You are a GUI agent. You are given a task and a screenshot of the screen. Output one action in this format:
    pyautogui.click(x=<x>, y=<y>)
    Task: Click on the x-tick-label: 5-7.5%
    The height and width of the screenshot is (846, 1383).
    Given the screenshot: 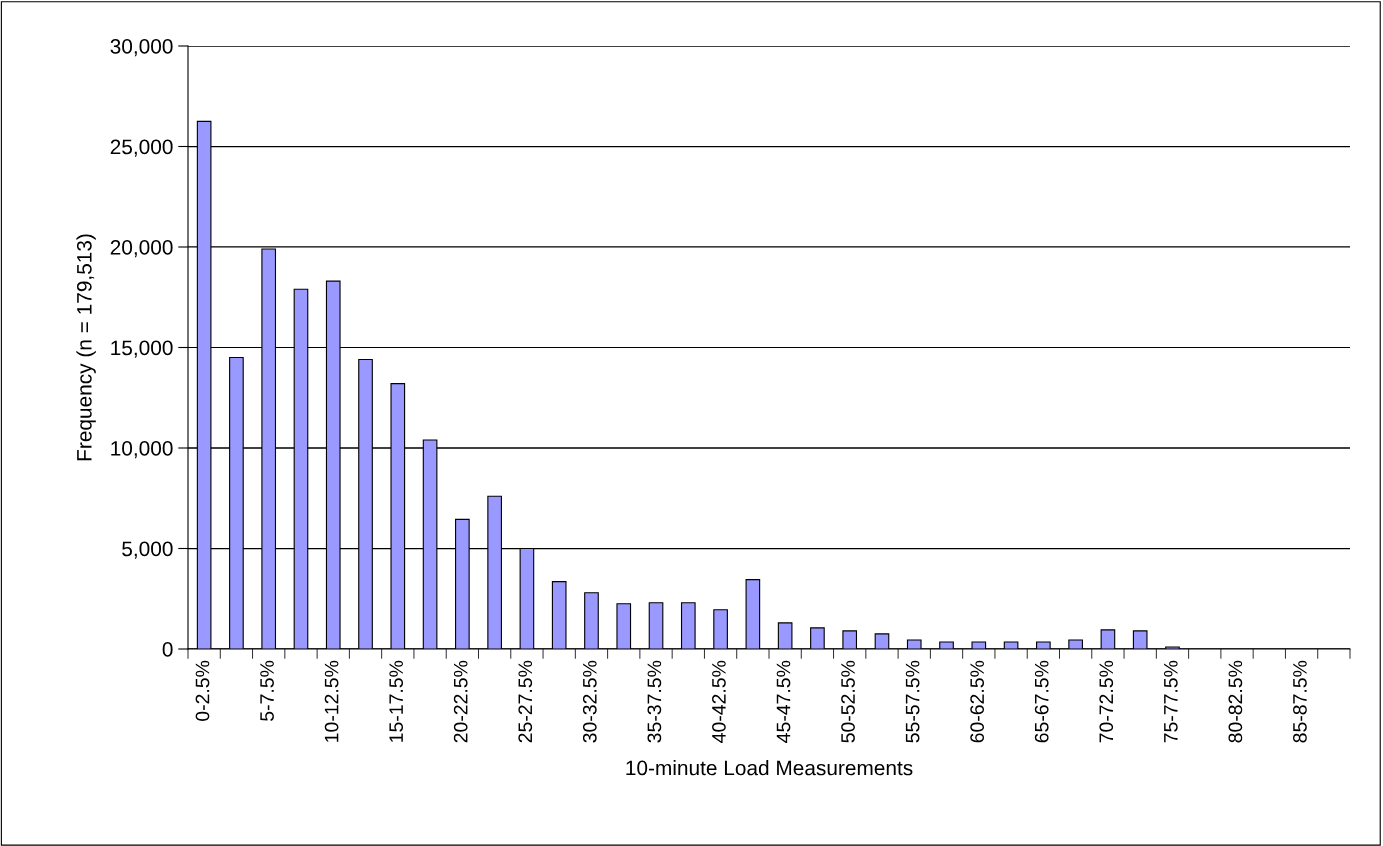 What is the action you would take?
    pyautogui.click(x=267, y=690)
    